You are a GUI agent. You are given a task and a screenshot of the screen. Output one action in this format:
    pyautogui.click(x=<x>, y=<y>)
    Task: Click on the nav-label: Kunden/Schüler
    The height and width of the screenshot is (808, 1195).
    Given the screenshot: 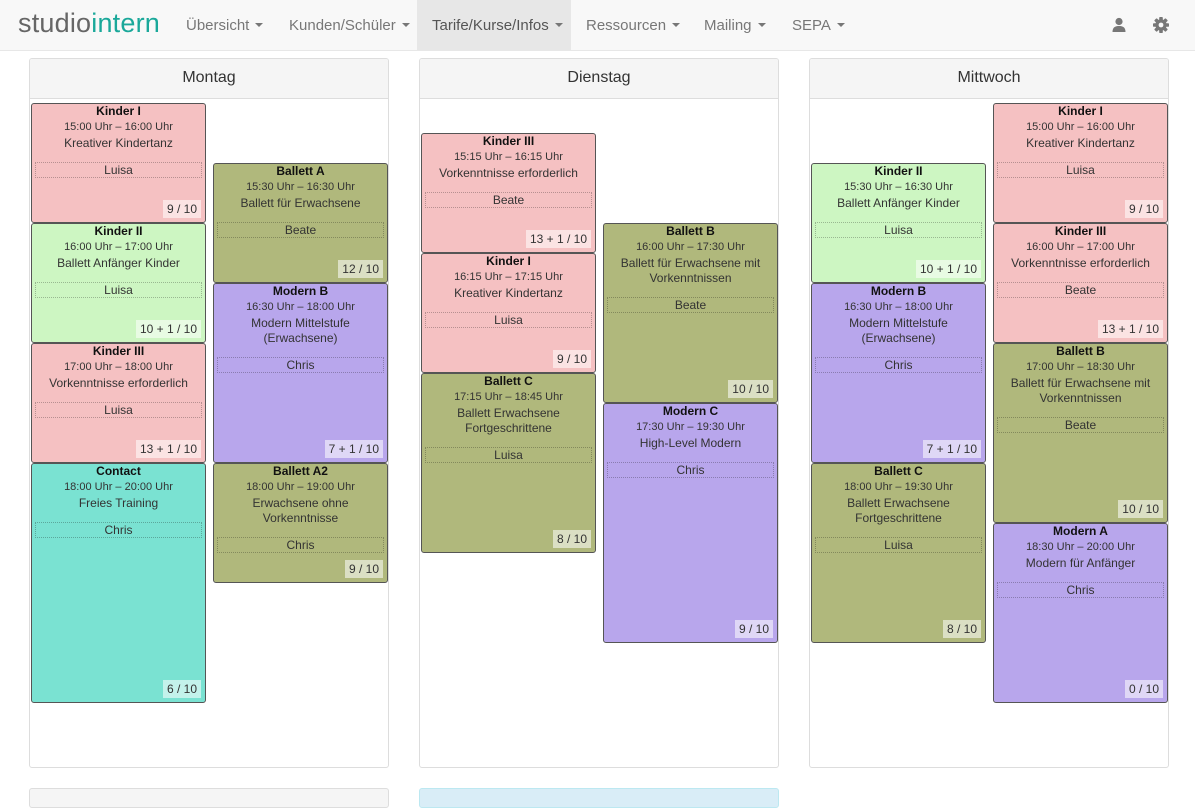 What is the action you would take?
    pyautogui.click(x=342, y=25)
    